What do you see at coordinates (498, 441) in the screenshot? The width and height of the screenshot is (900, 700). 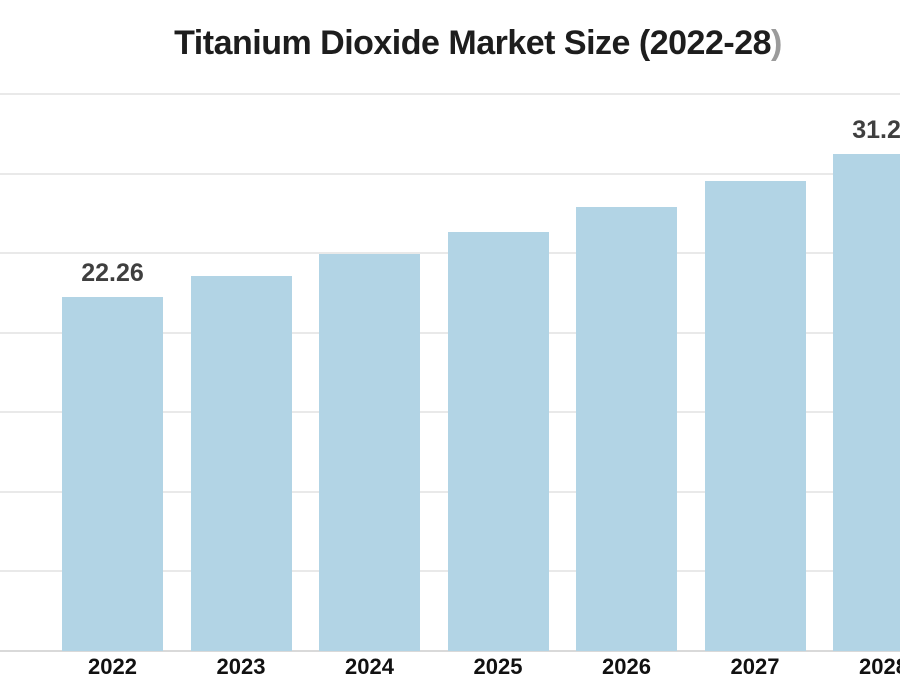 I see `bar-2025` at bounding box center [498, 441].